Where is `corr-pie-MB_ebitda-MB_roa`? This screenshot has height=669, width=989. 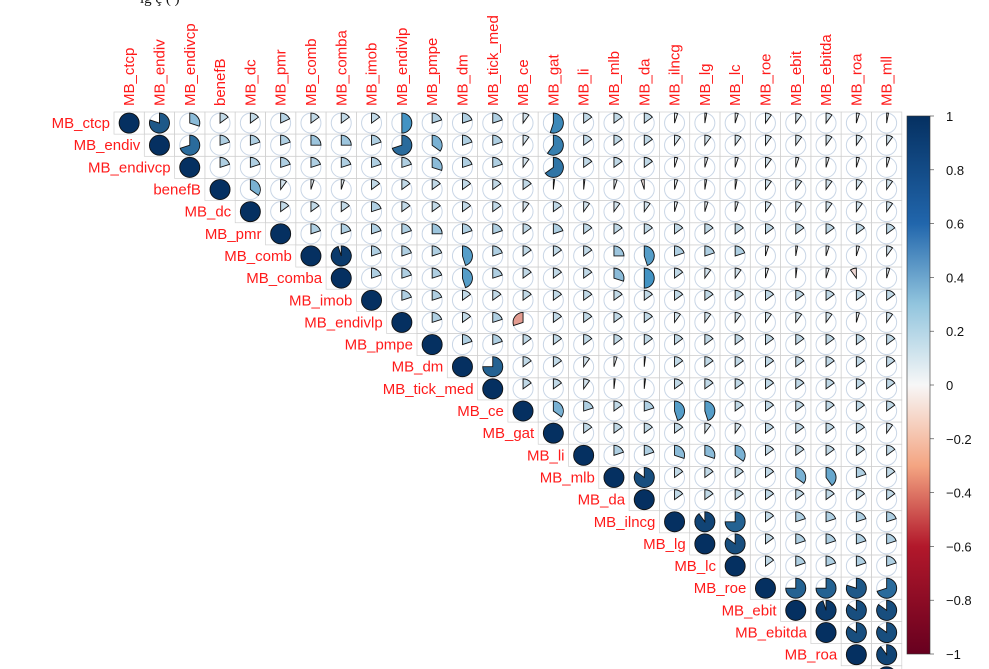
corr-pie-MB_ebitda-MB_roa is located at coordinates (856, 633).